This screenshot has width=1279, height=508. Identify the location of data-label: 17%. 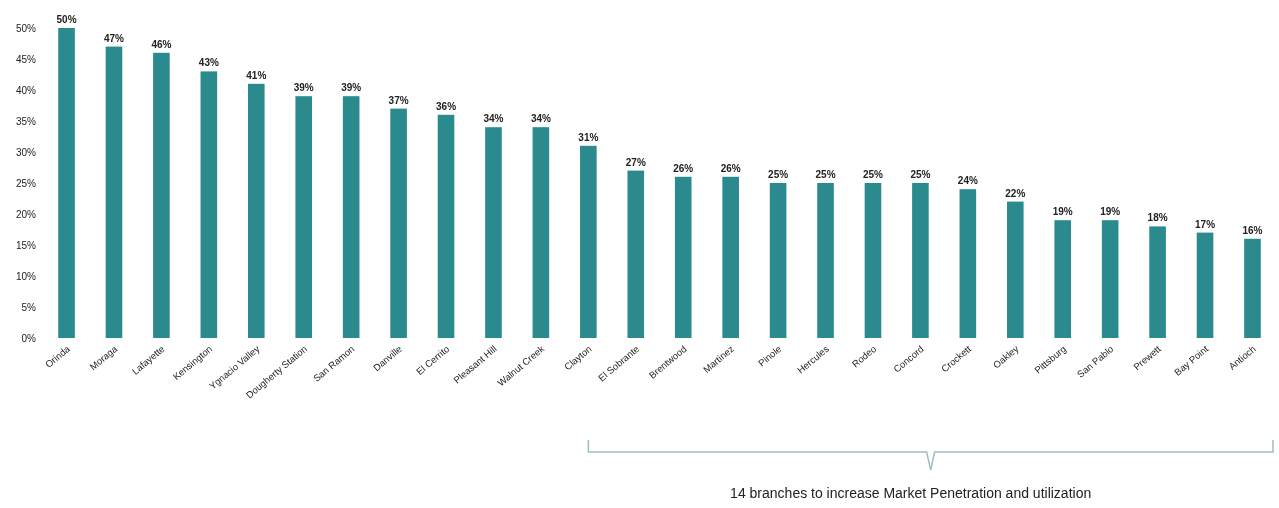
(1205, 224).